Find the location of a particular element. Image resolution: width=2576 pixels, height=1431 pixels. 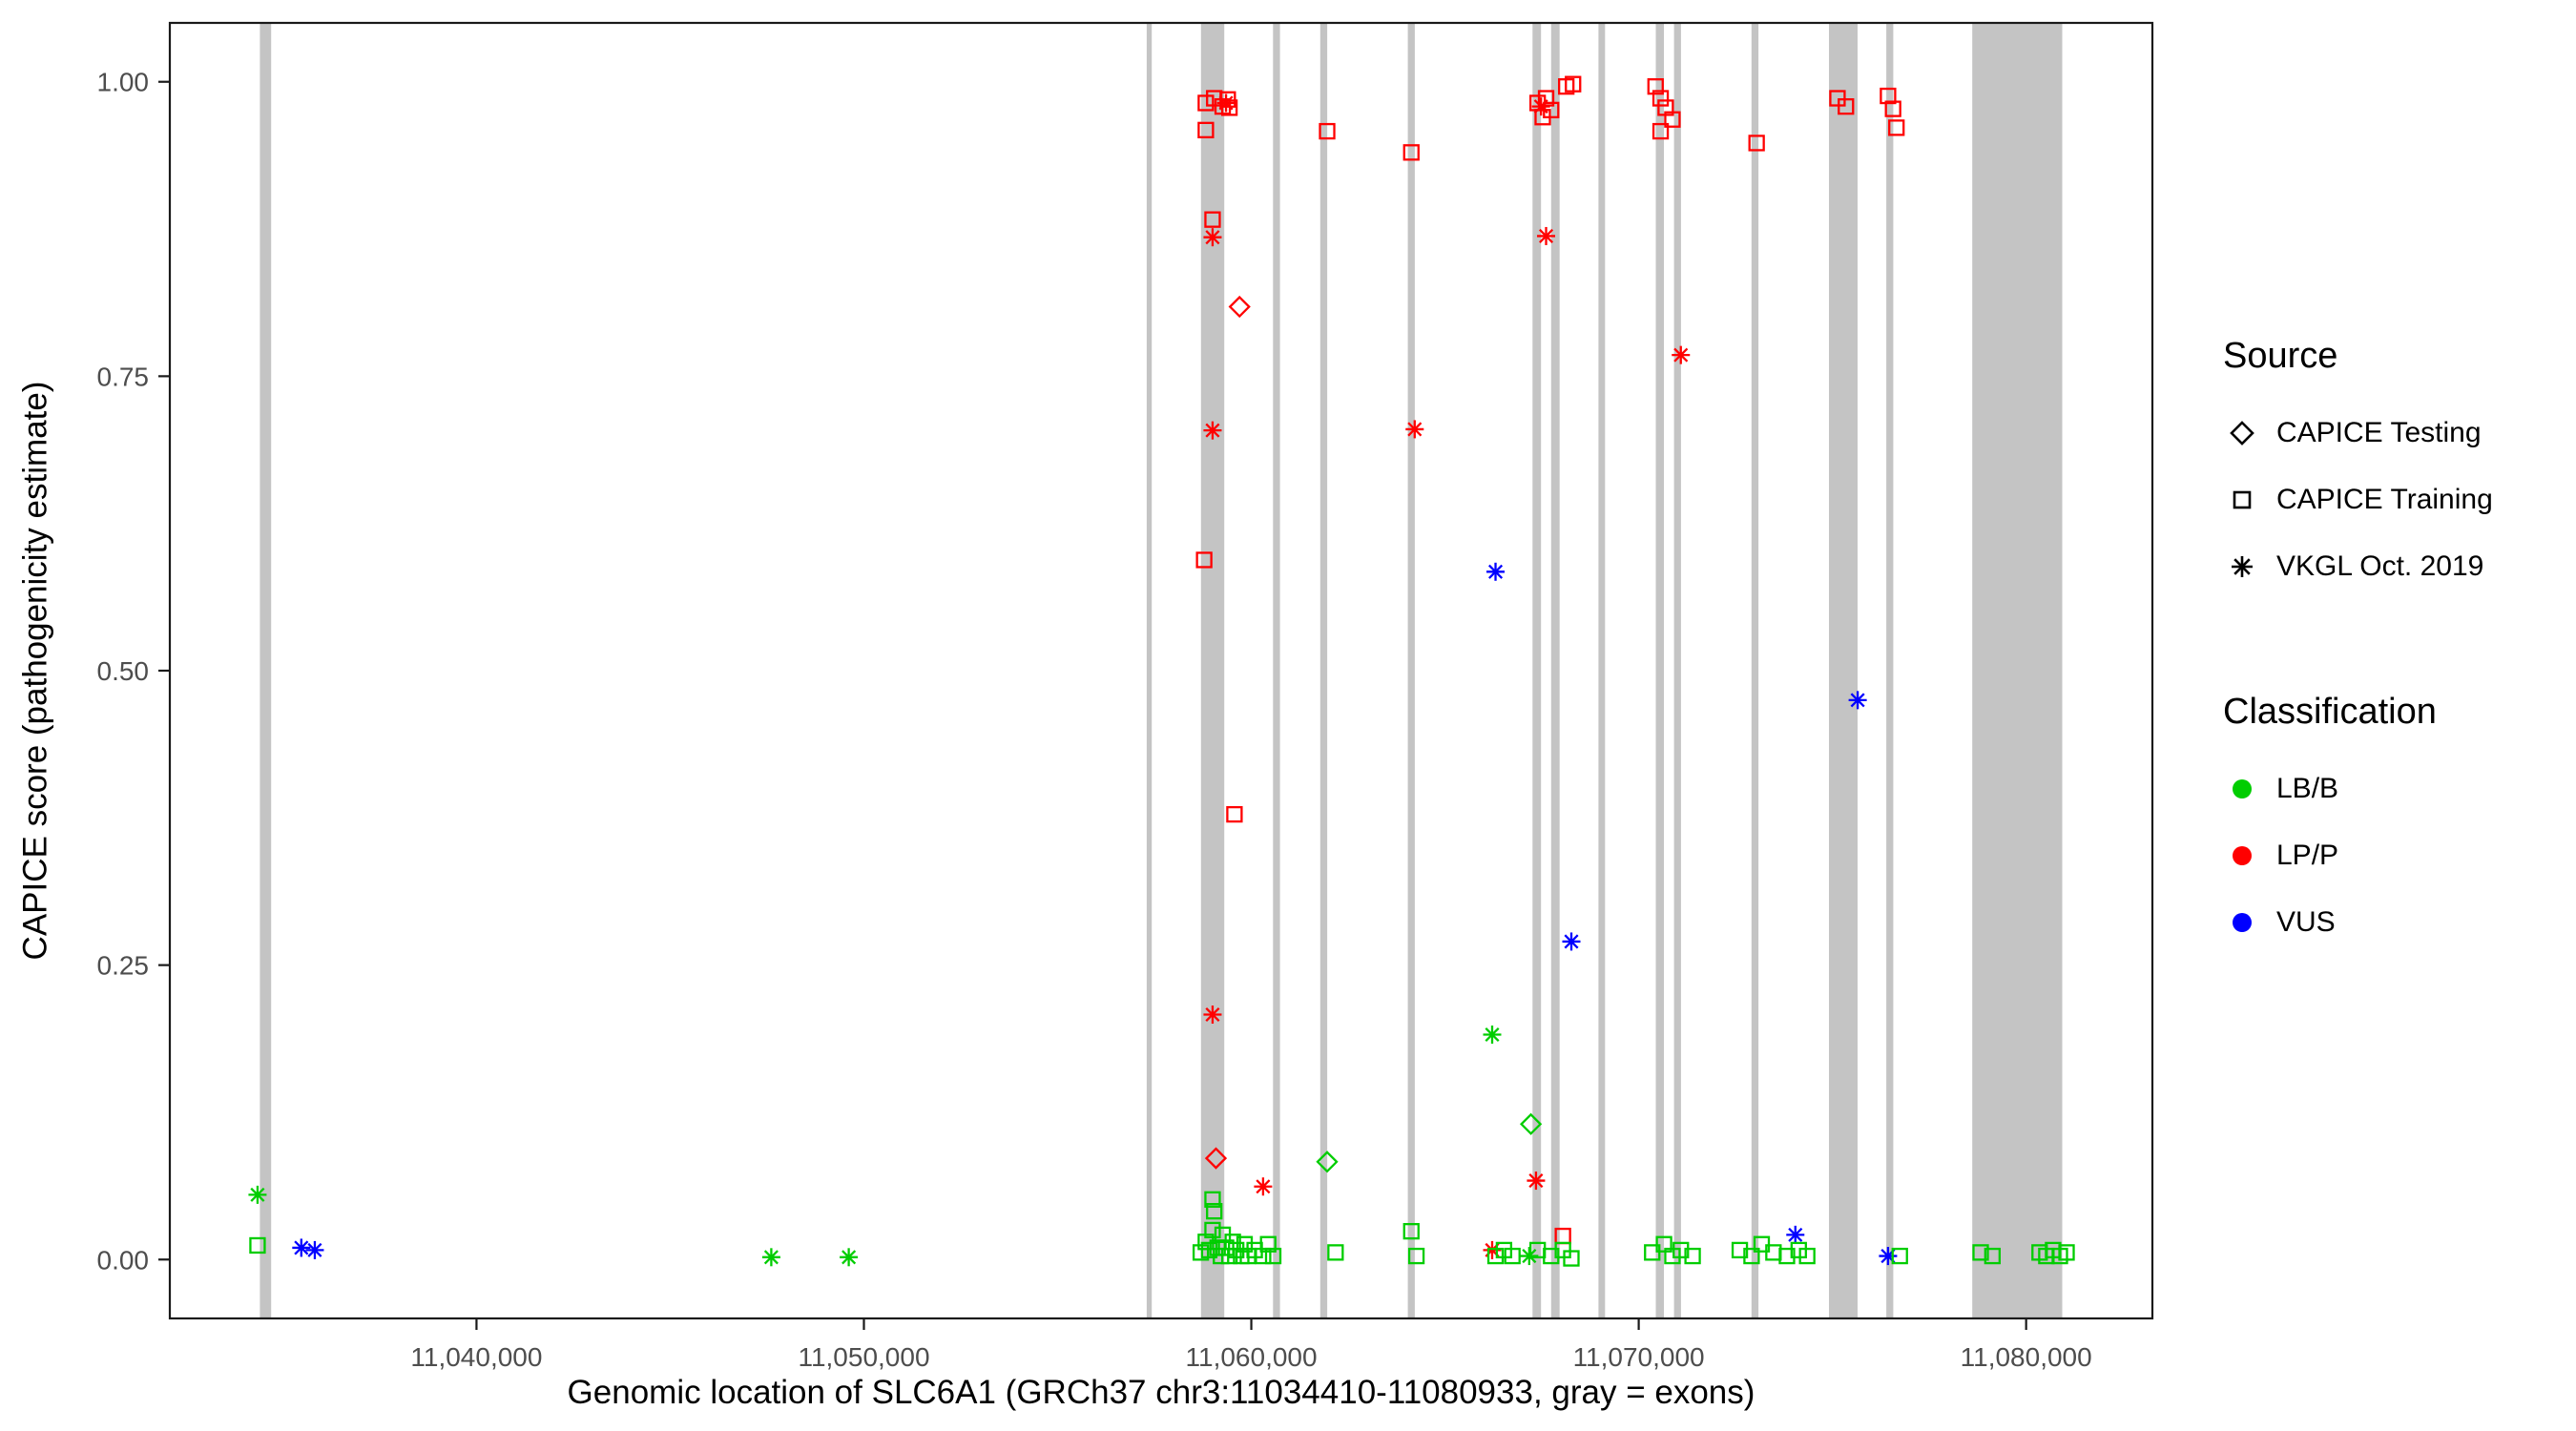

legend-item-capice-testing: CAPICE Testing is located at coordinates (2398, 433).